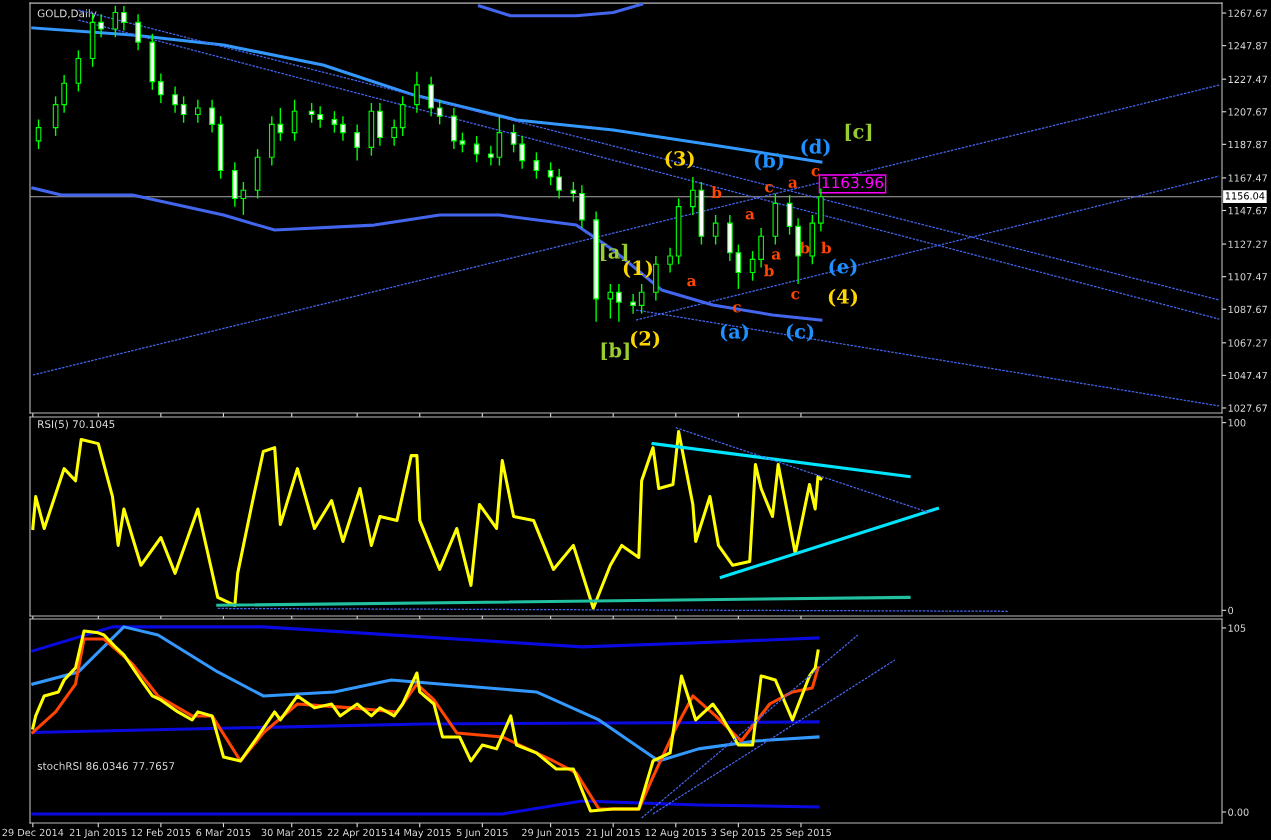 The height and width of the screenshot is (840, 1271). What do you see at coordinates (1247, 277) in the screenshot?
I see `y-tick-label: 1107.47` at bounding box center [1247, 277].